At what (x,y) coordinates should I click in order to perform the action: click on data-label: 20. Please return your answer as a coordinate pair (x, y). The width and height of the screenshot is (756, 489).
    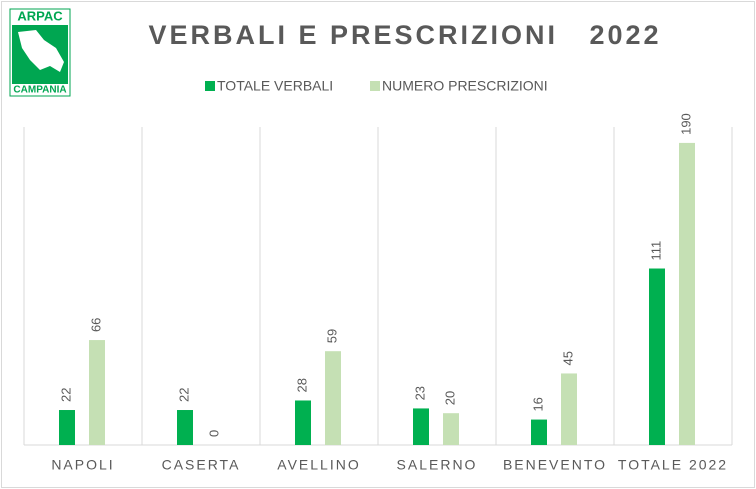
    Looking at the image, I should click on (449, 398).